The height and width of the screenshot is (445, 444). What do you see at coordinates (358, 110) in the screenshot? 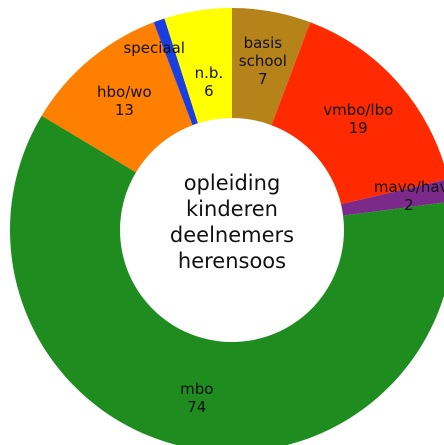
I see `category-label: vmbo/lbo` at bounding box center [358, 110].